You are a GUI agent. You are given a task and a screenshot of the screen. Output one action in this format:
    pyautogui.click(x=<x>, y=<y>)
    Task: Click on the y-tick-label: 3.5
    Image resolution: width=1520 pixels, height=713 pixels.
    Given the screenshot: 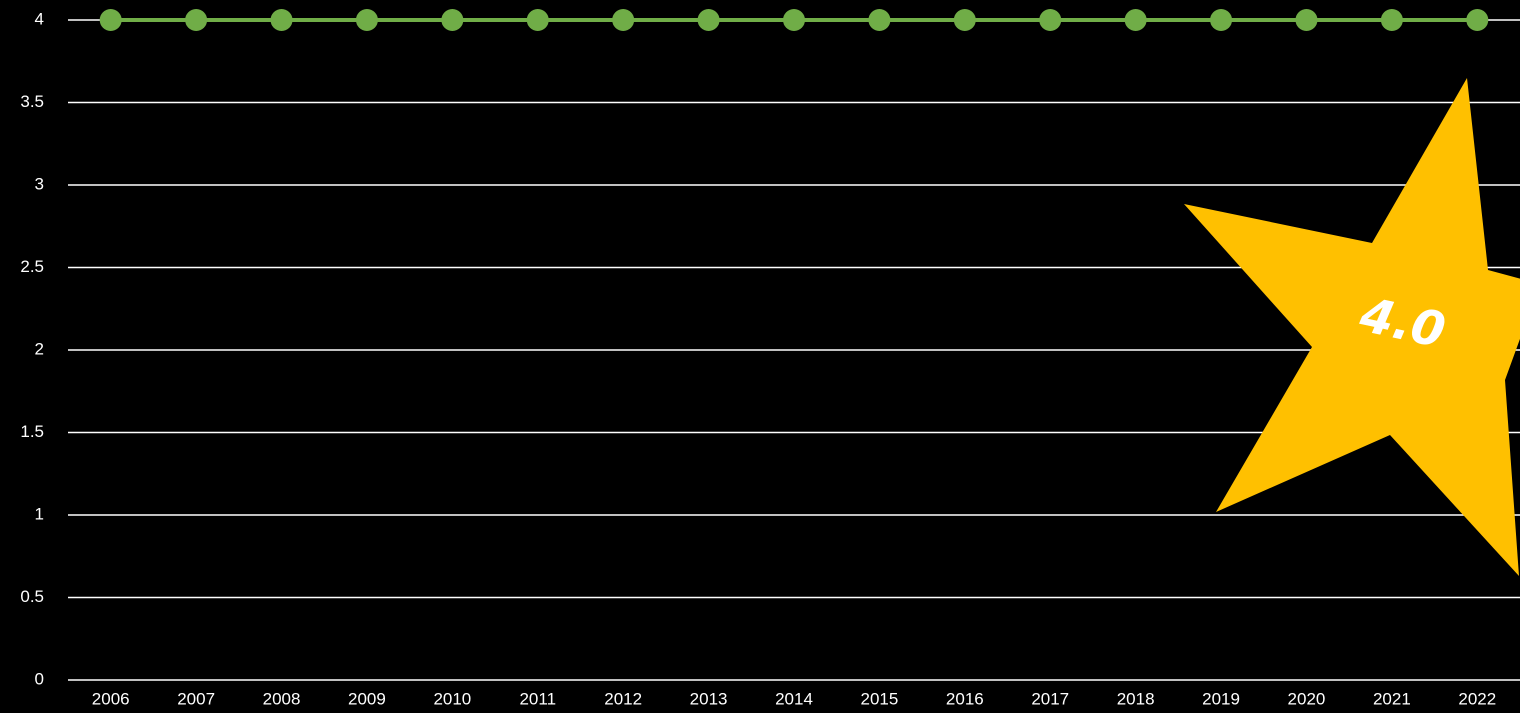 What is the action you would take?
    pyautogui.click(x=32, y=101)
    